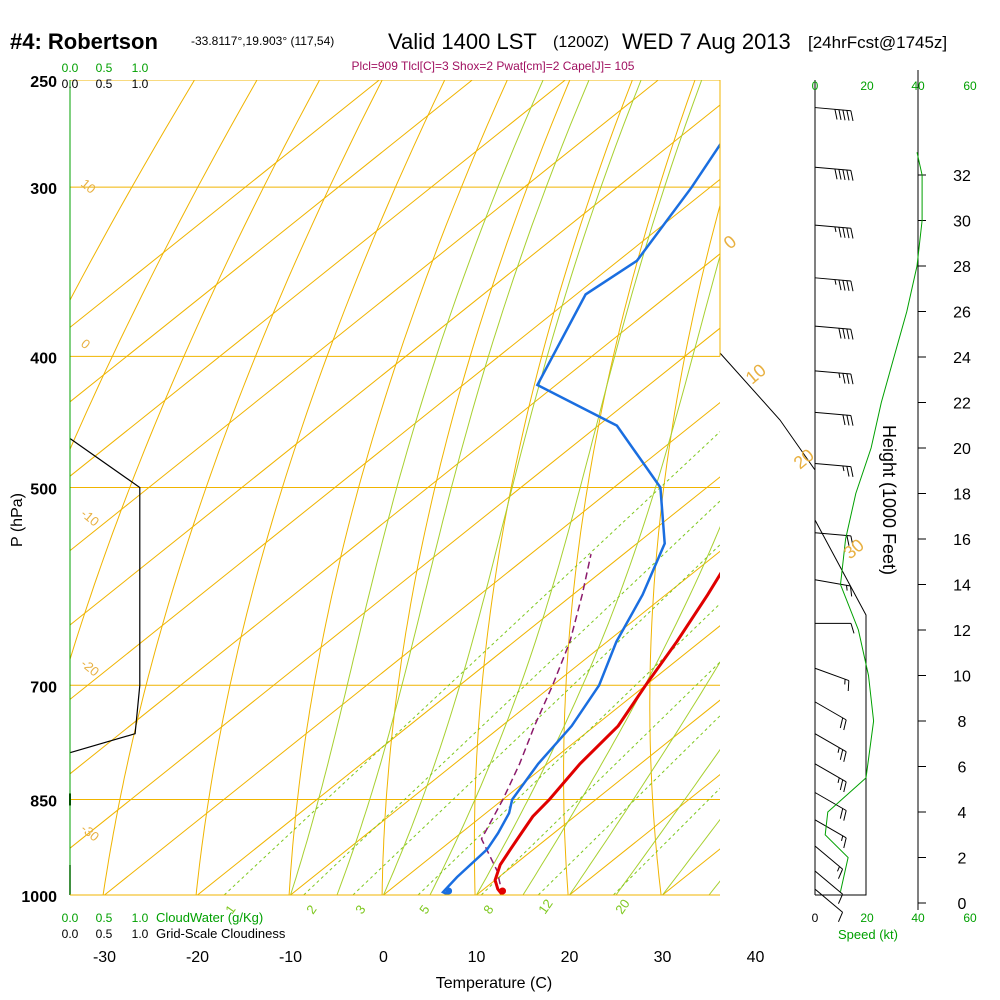 The width and height of the screenshot is (1000, 1000). What do you see at coordinates (815, 918) in the screenshot?
I see `speed-scale-bottom: 0` at bounding box center [815, 918].